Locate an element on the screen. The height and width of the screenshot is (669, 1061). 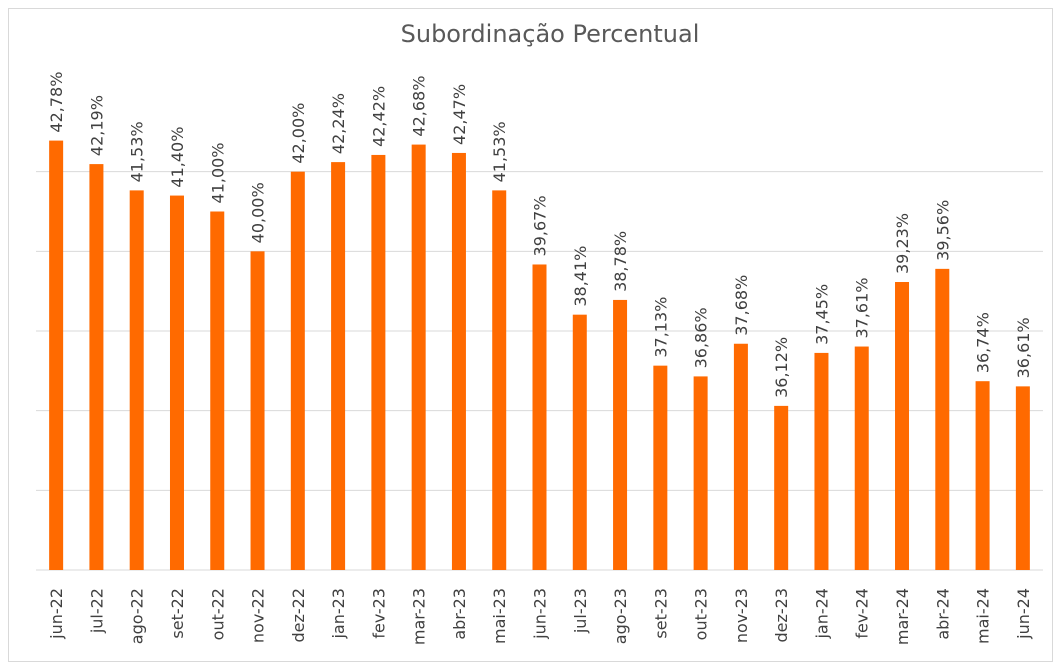
chart-title: Subordinação Percentual is located at coordinates (550, 34).